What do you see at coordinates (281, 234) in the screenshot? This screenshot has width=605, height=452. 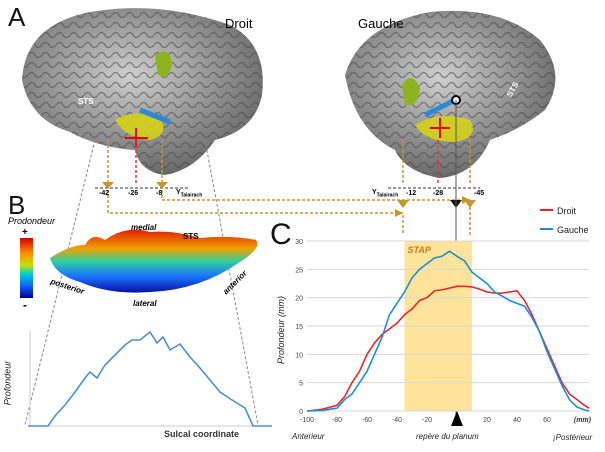 I see `panel-label-c: C` at bounding box center [281, 234].